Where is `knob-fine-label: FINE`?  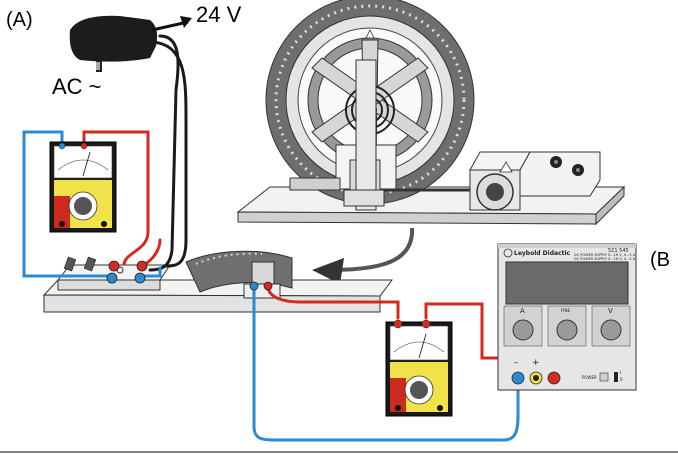 knob-fine-label: FINE is located at coordinates (565, 310).